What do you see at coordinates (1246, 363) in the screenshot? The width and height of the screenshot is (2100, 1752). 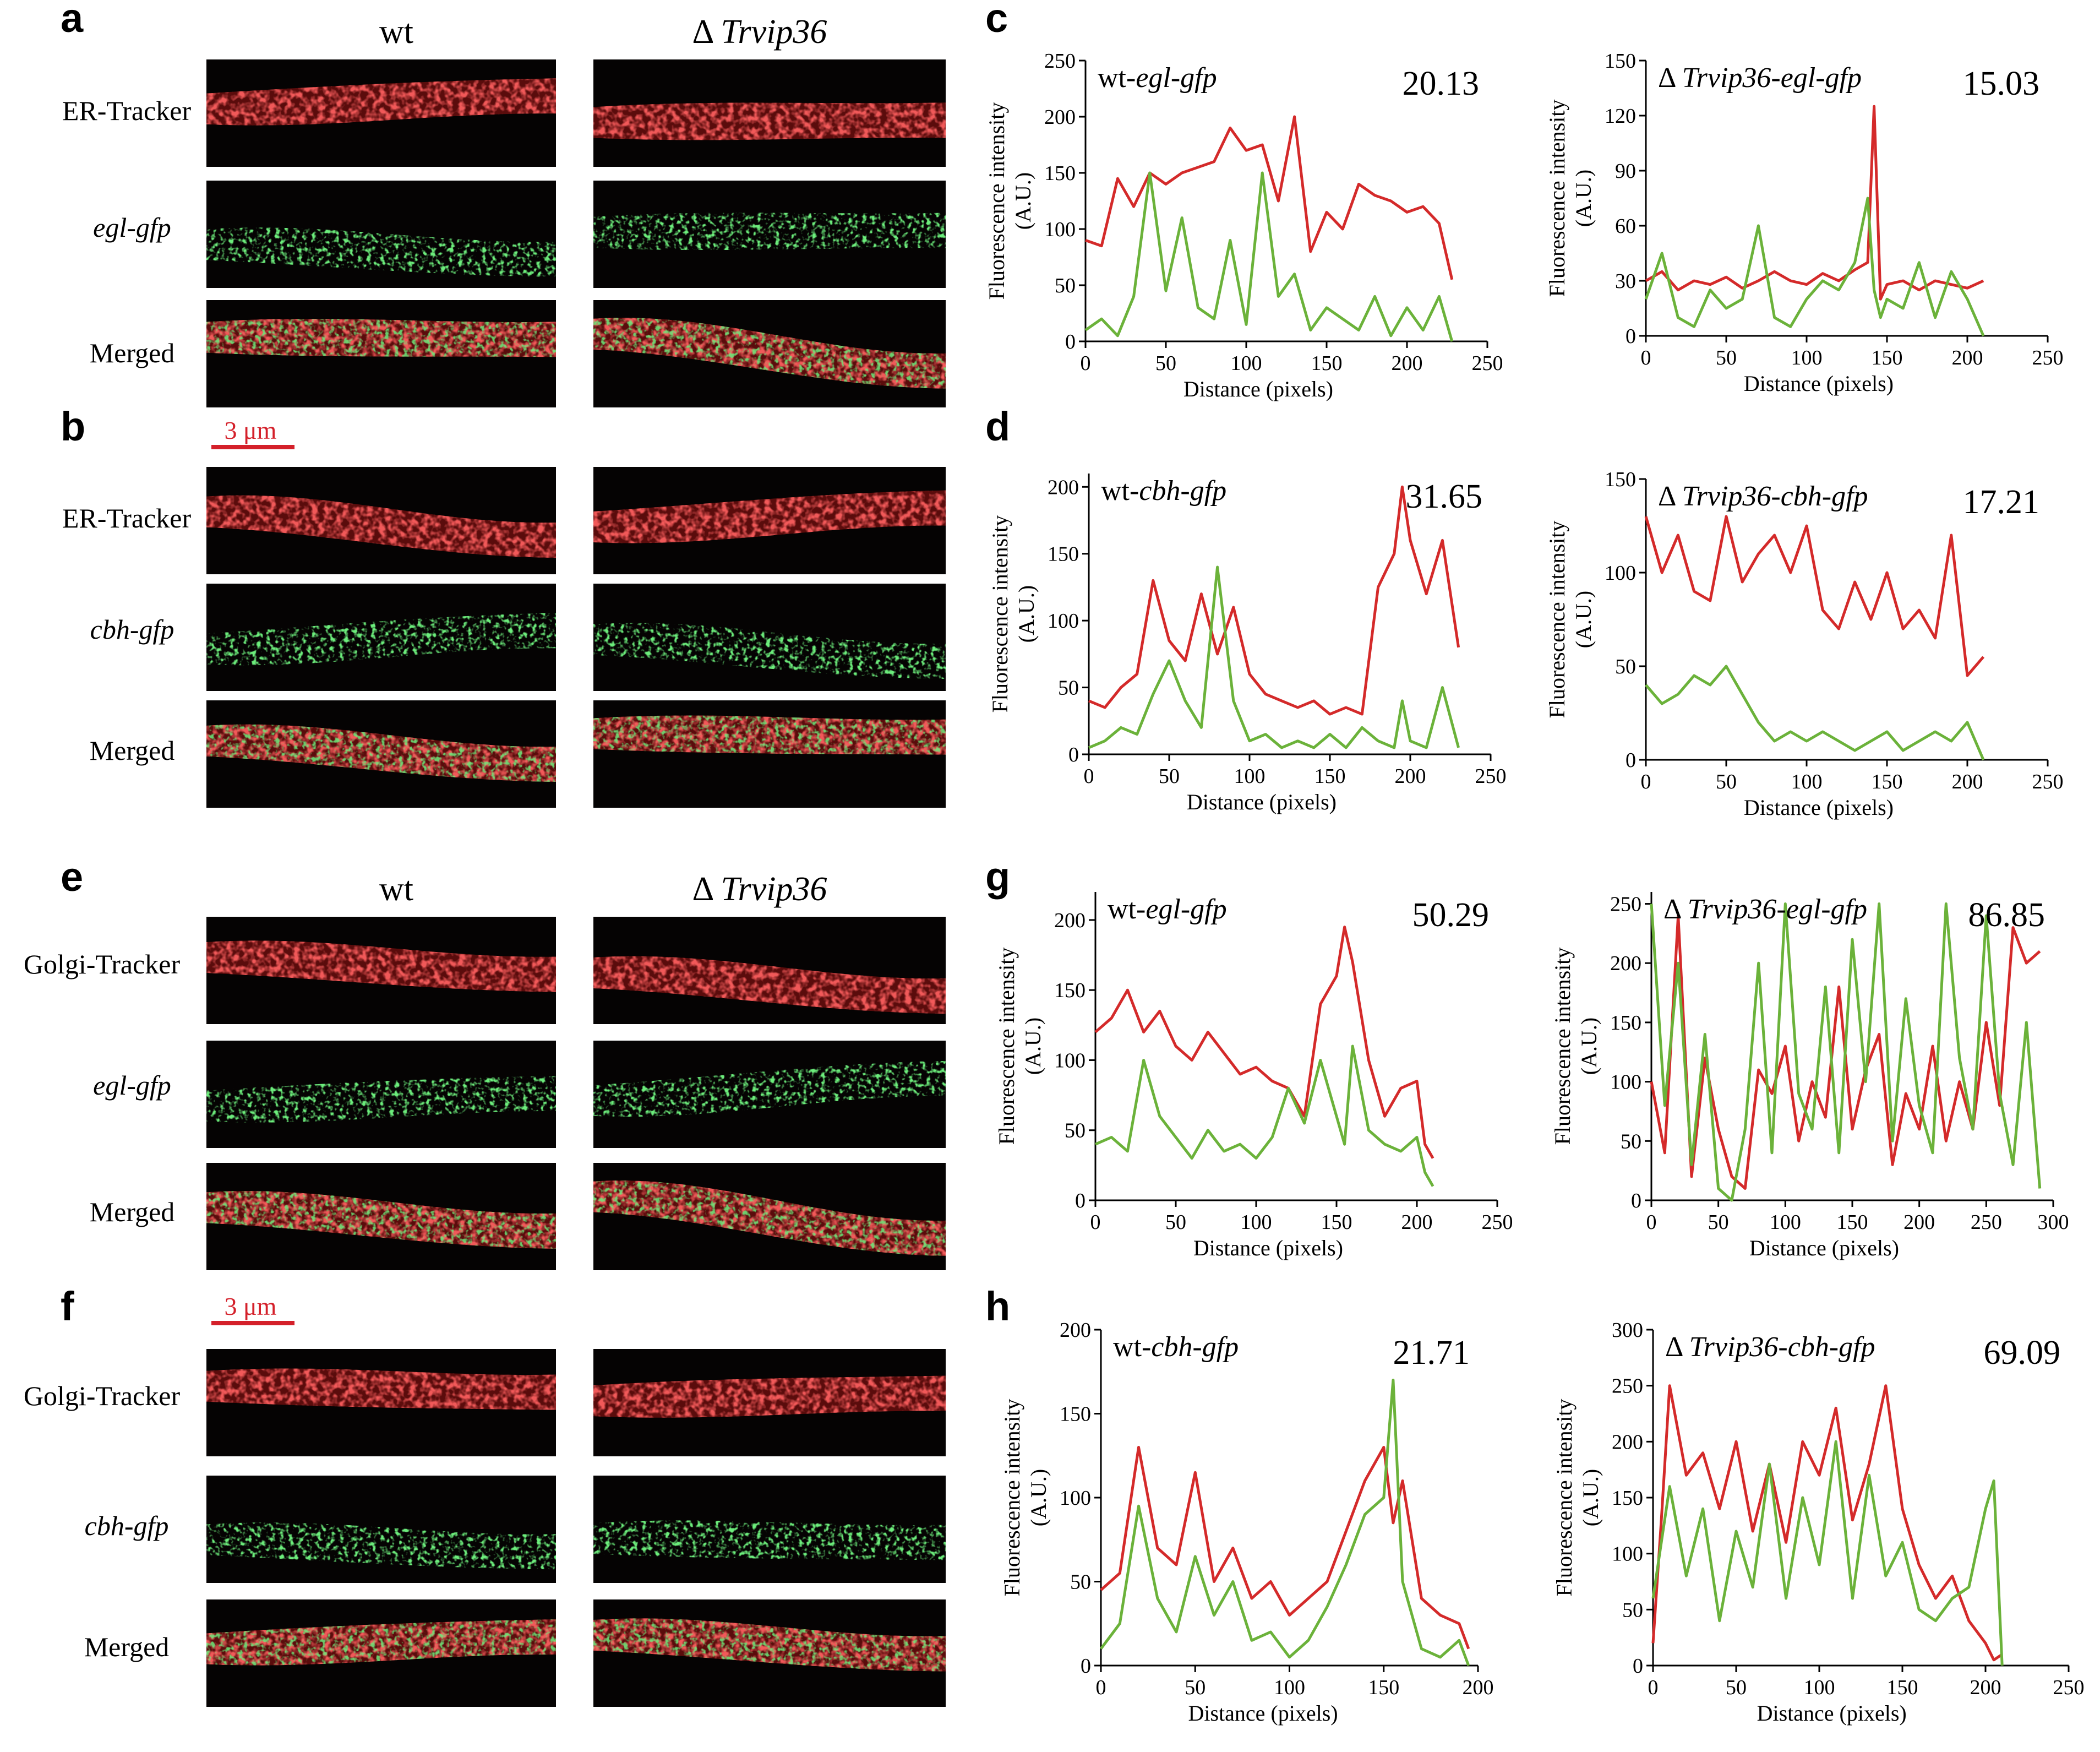 I see `chart-c-wt-egl-xtick-label-2: 100` at bounding box center [1246, 363].